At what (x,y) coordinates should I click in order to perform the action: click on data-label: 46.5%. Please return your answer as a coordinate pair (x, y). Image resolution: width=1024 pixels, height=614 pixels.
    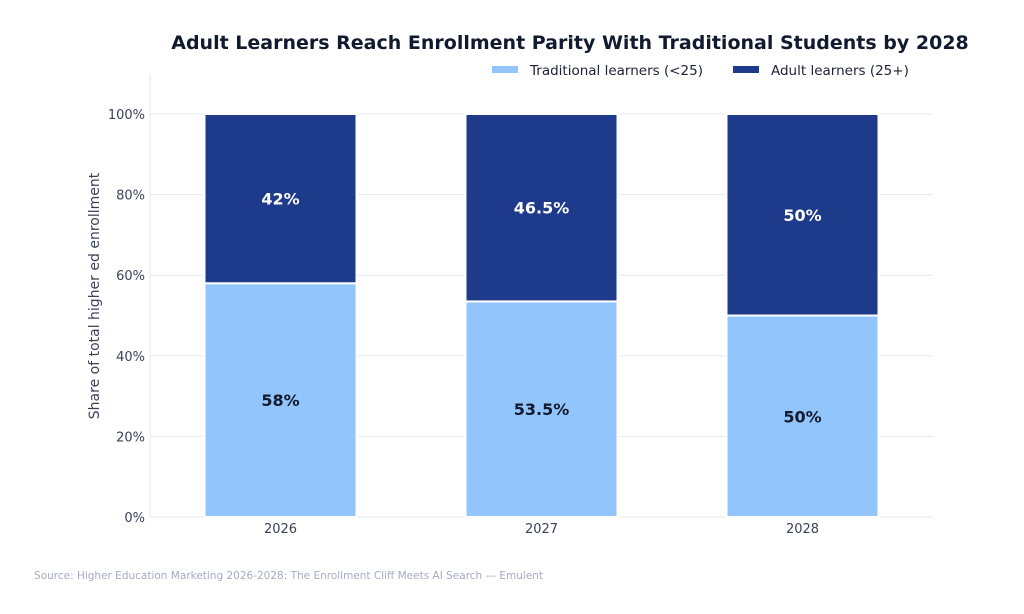
    Looking at the image, I should click on (542, 208).